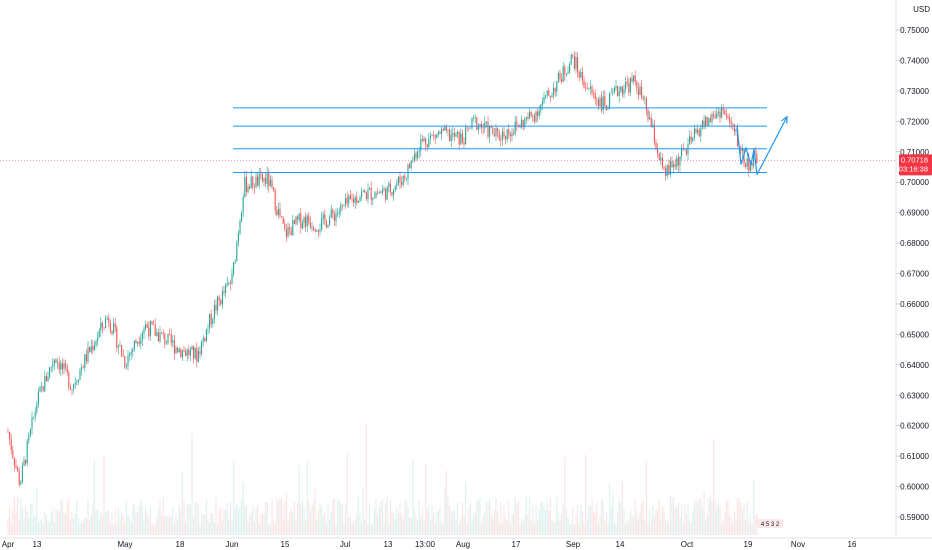 Image resolution: width=932 pixels, height=550 pixels. I want to click on time-tick-label: 13:00, so click(425, 544).